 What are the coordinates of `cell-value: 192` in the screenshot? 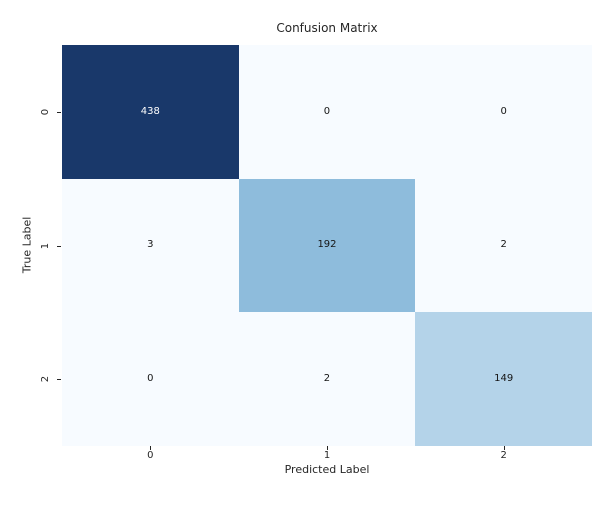 It's located at (327, 245).